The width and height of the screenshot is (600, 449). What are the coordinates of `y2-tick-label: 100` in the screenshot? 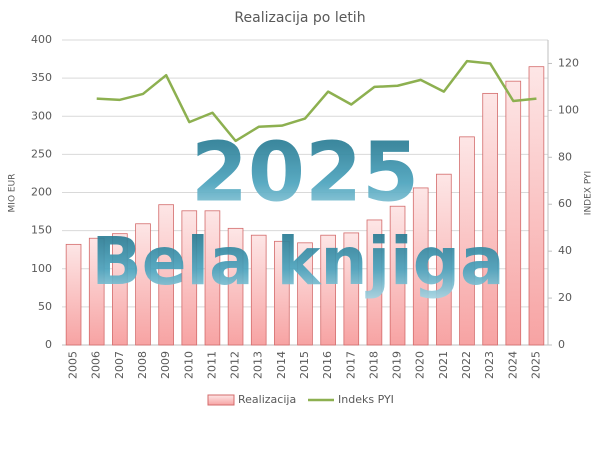 It's located at (568, 109).